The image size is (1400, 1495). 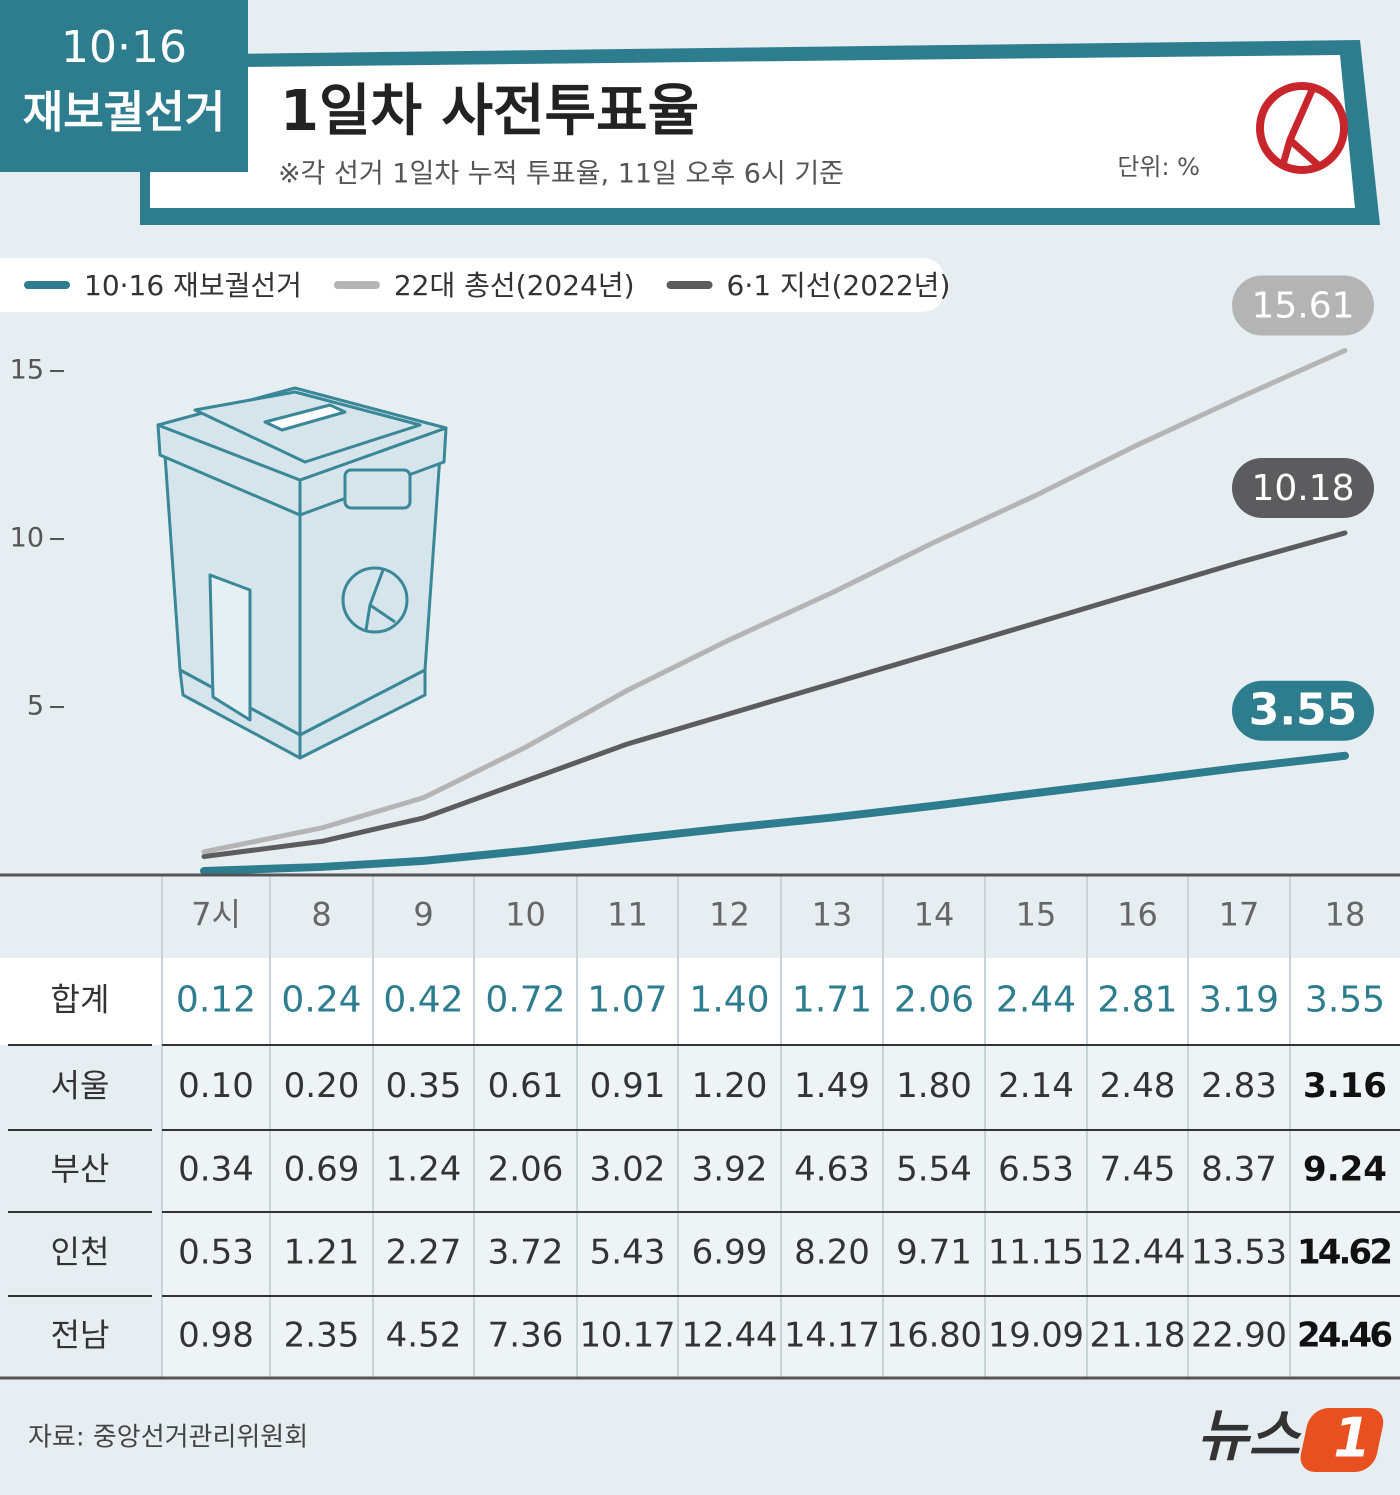 I want to click on cell-value: 3.92, so click(x=730, y=1170).